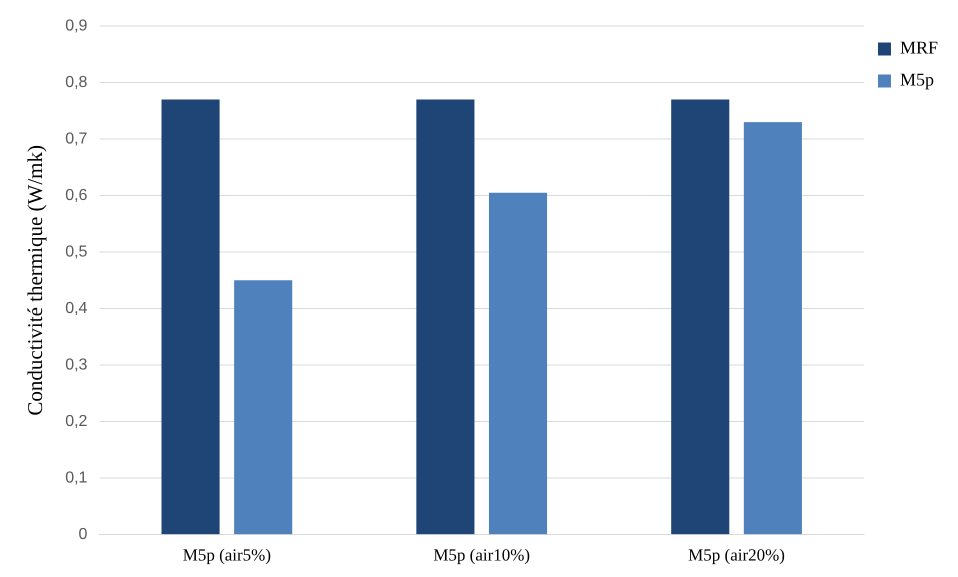 The height and width of the screenshot is (577, 958). Describe the element at coordinates (76, 25) in the screenshot. I see `y-tick-label: 0,9` at that location.